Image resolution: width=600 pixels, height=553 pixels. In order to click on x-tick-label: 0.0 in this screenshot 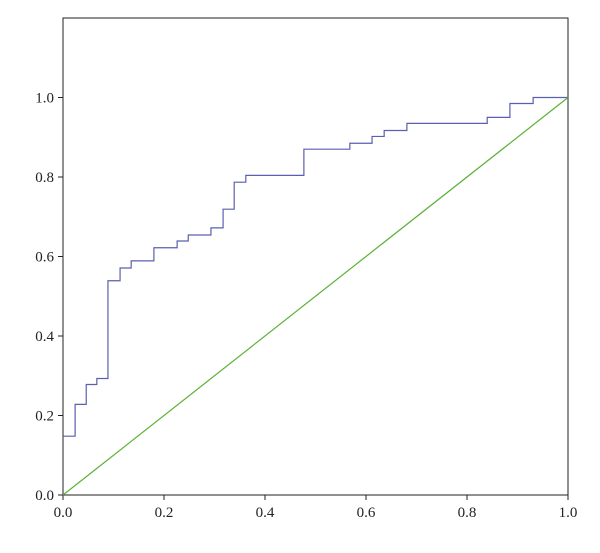, I will do `click(63, 513)`.